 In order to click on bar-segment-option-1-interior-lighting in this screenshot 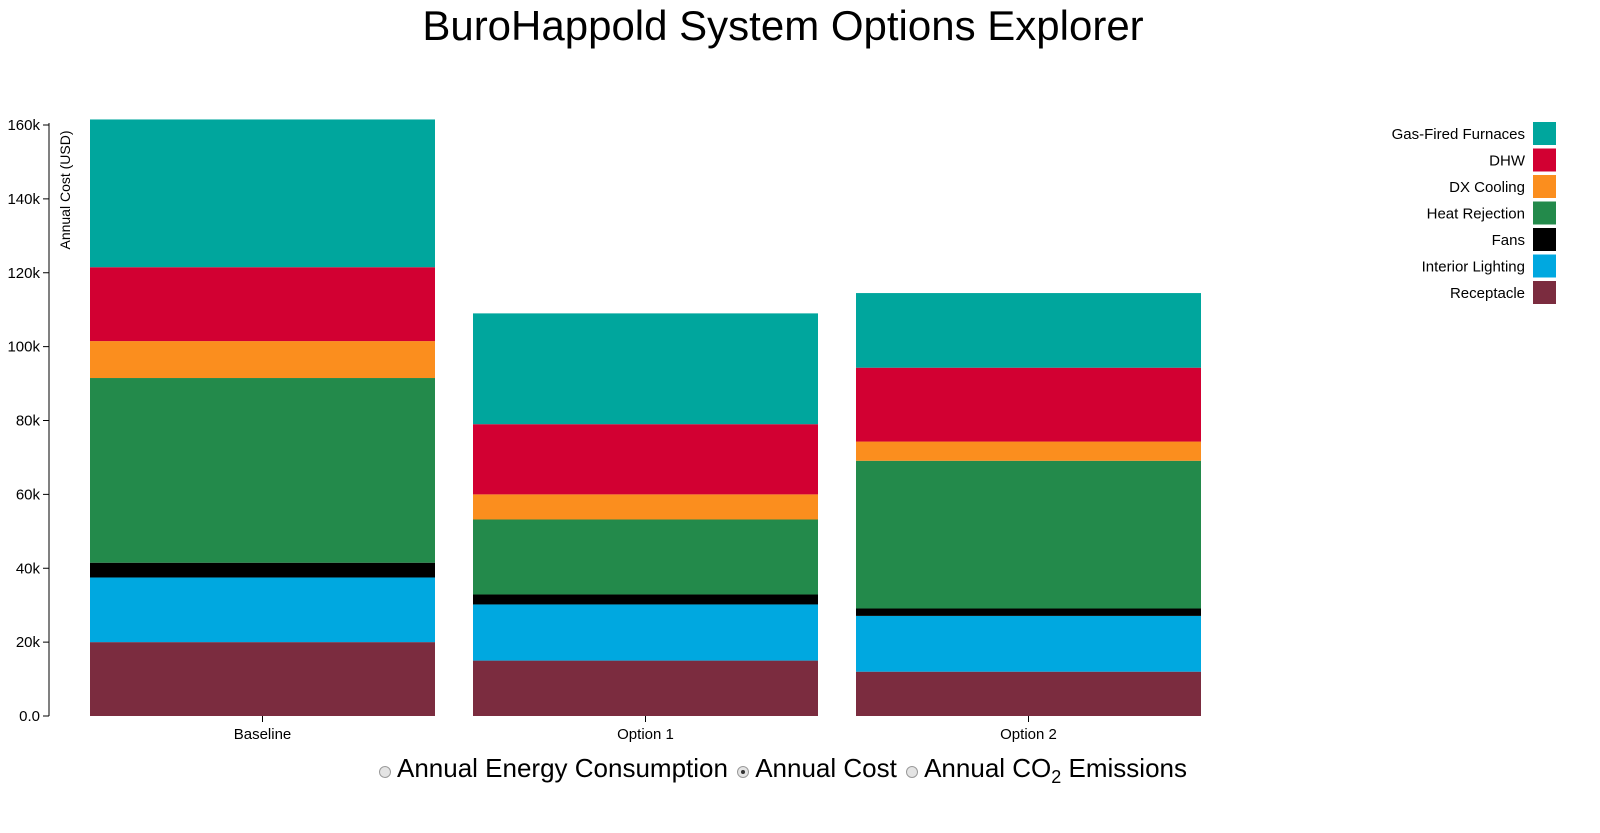, I will do `click(645, 632)`.